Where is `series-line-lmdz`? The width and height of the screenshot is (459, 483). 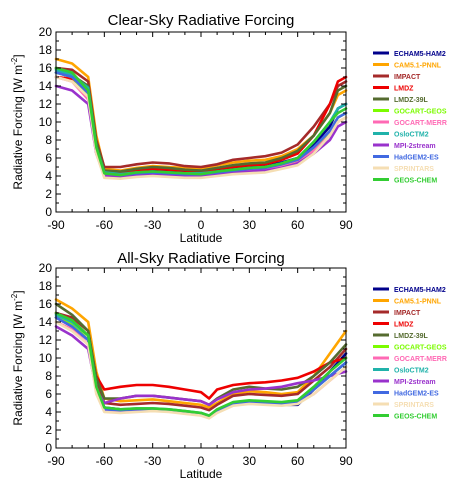
series-line-lmdz is located at coordinates (201, 355).